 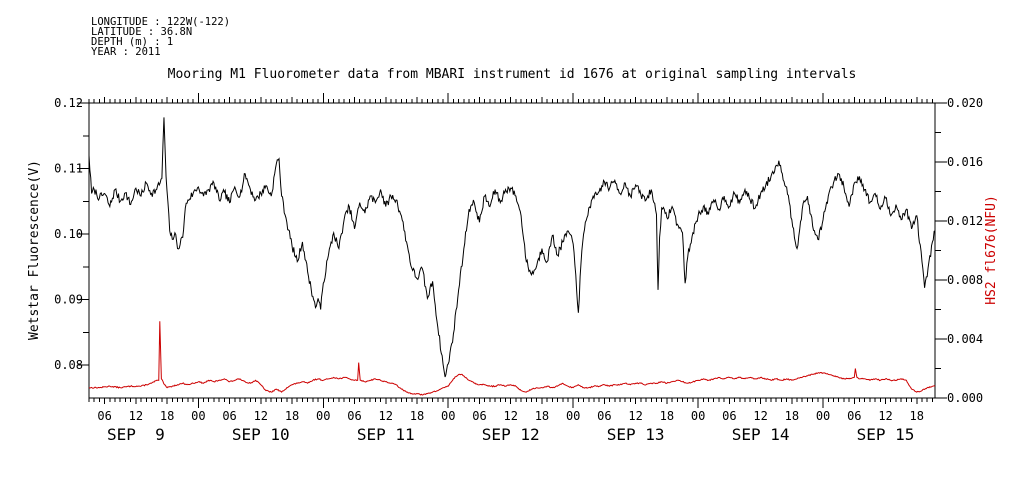 What do you see at coordinates (965, 221) in the screenshot?
I see `y-right-tick-label: 0.012` at bounding box center [965, 221].